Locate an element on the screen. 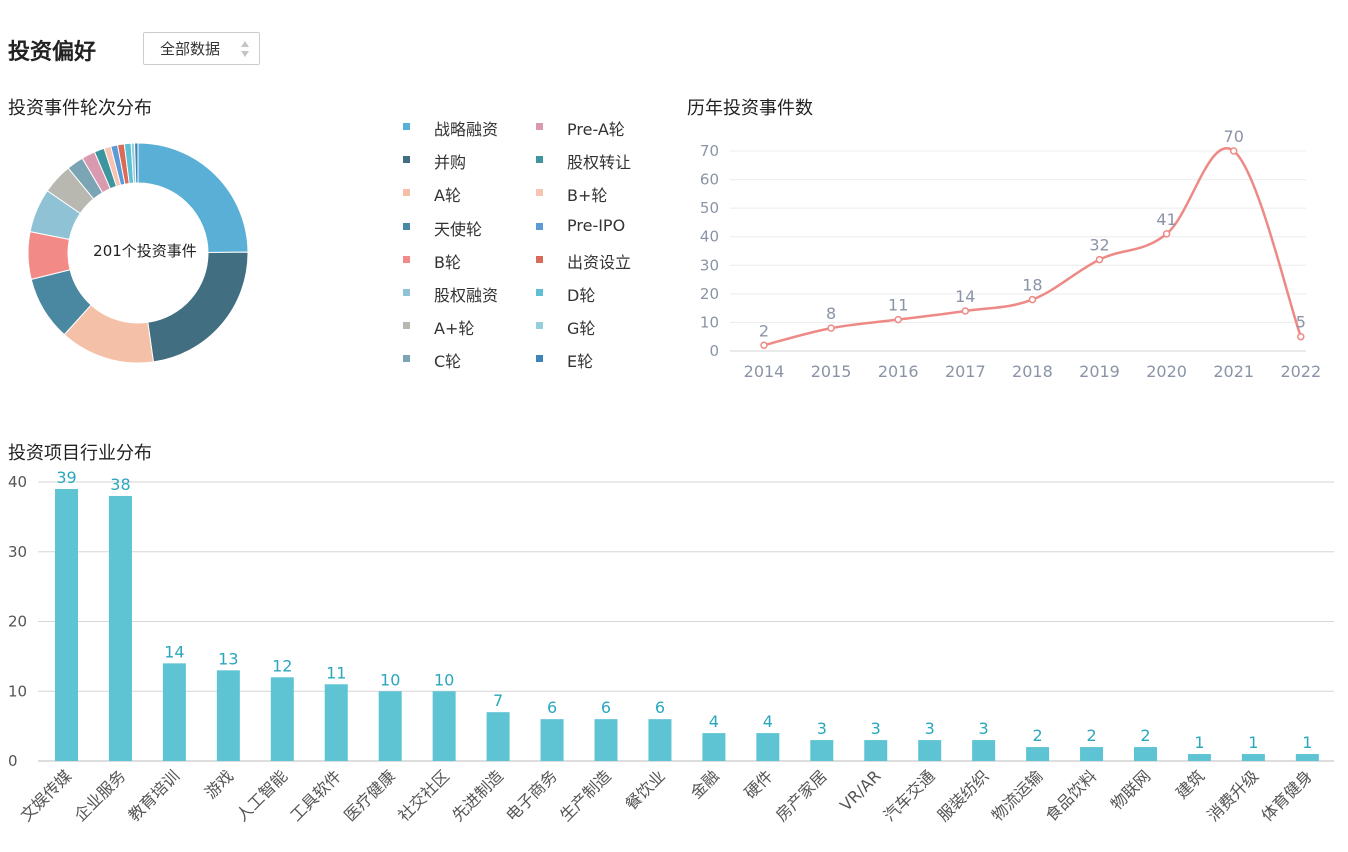  x-tick-label: 2018 is located at coordinates (1032, 371).